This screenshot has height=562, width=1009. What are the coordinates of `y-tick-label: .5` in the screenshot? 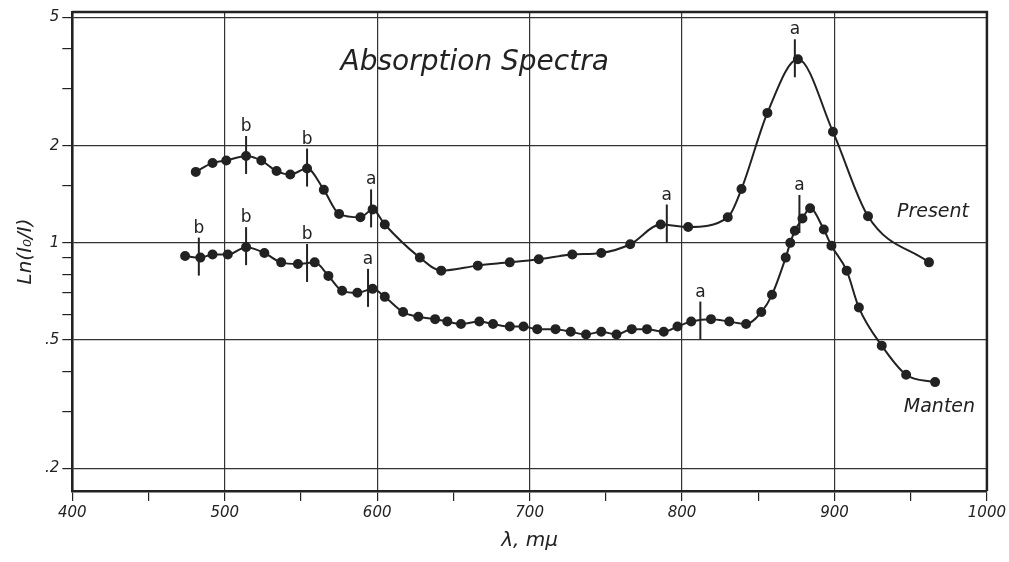 It's located at (52, 338).